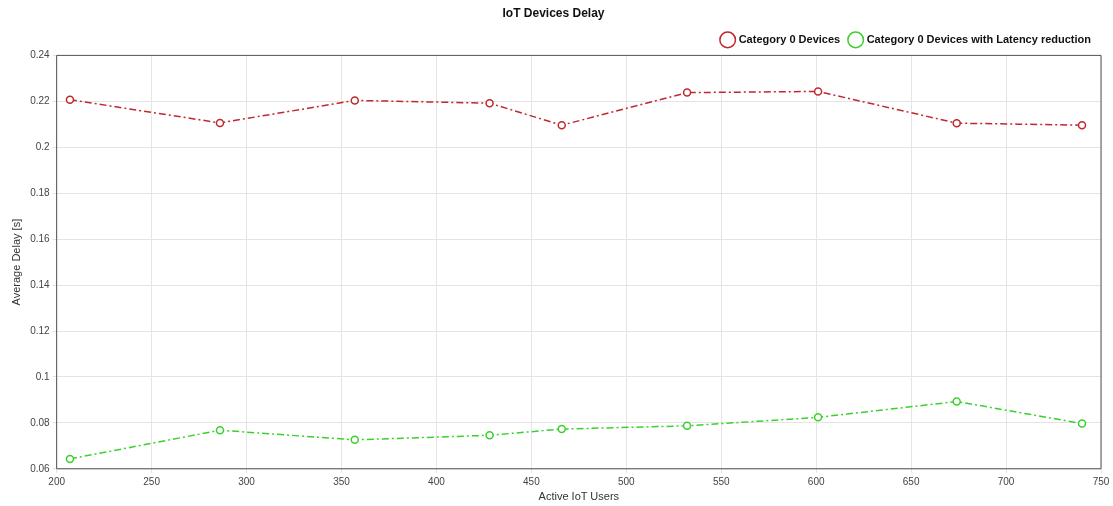  I want to click on chart-title: IoT Devices Delay, so click(553, 12).